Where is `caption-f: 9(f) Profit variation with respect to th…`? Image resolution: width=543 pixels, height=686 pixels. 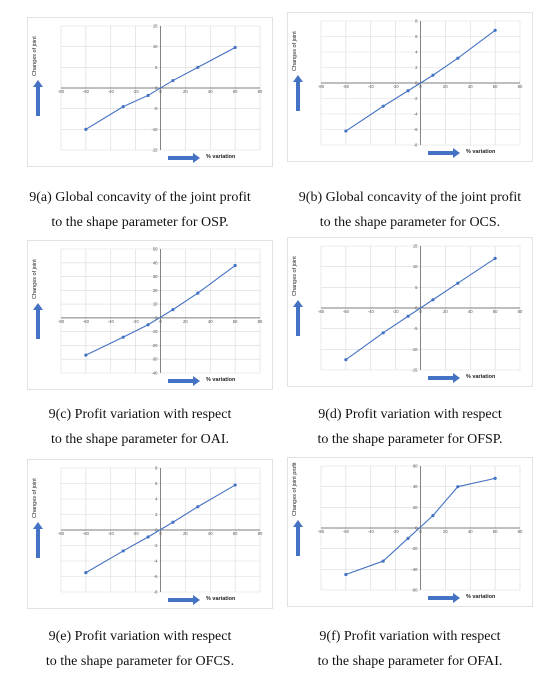
caption-f: 9(f) Profit variation with respect to th… is located at coordinates (409, 649).